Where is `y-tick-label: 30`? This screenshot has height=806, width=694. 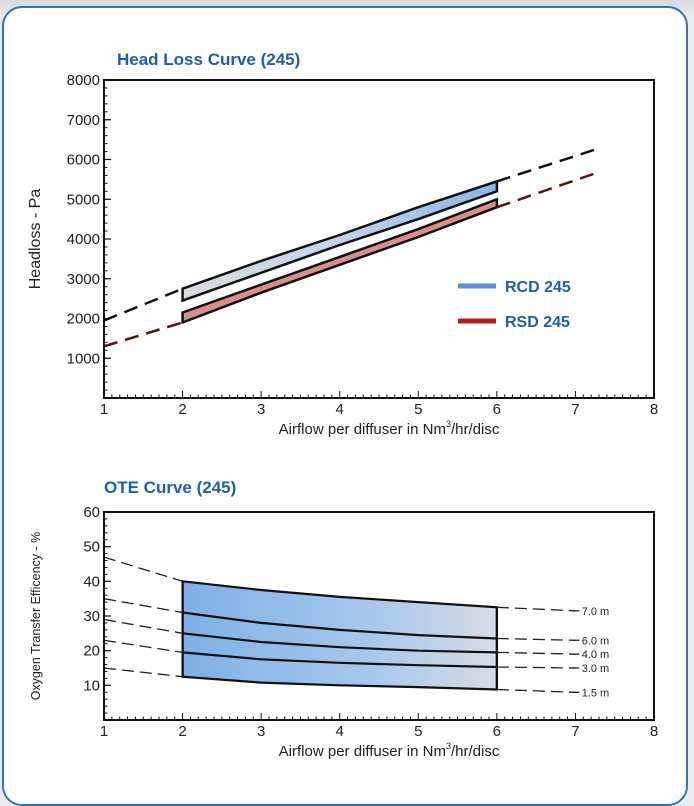 y-tick-label: 30 is located at coordinates (91, 616).